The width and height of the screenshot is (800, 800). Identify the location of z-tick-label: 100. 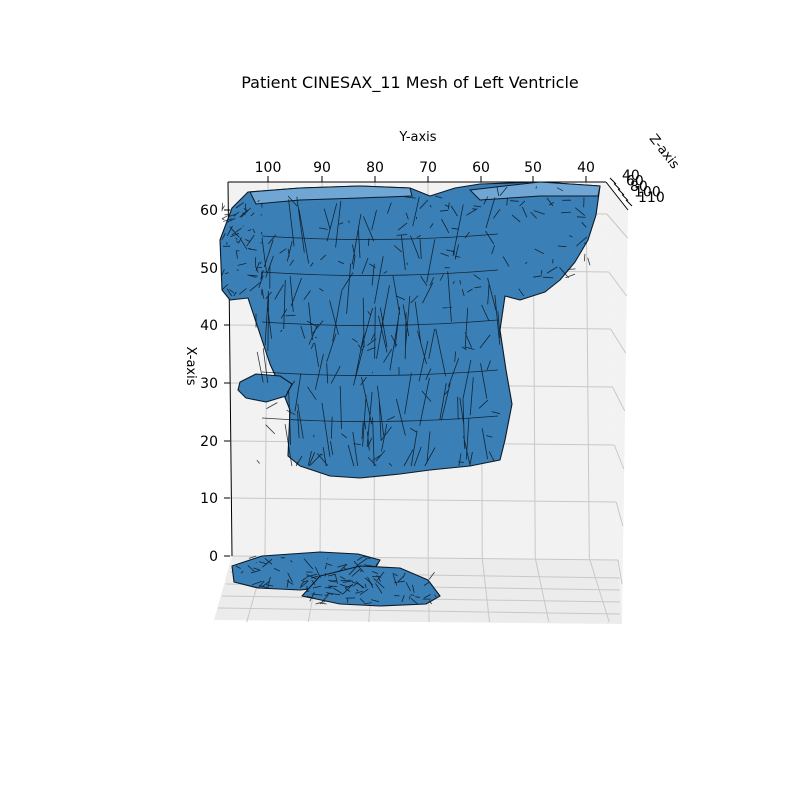
(647, 193).